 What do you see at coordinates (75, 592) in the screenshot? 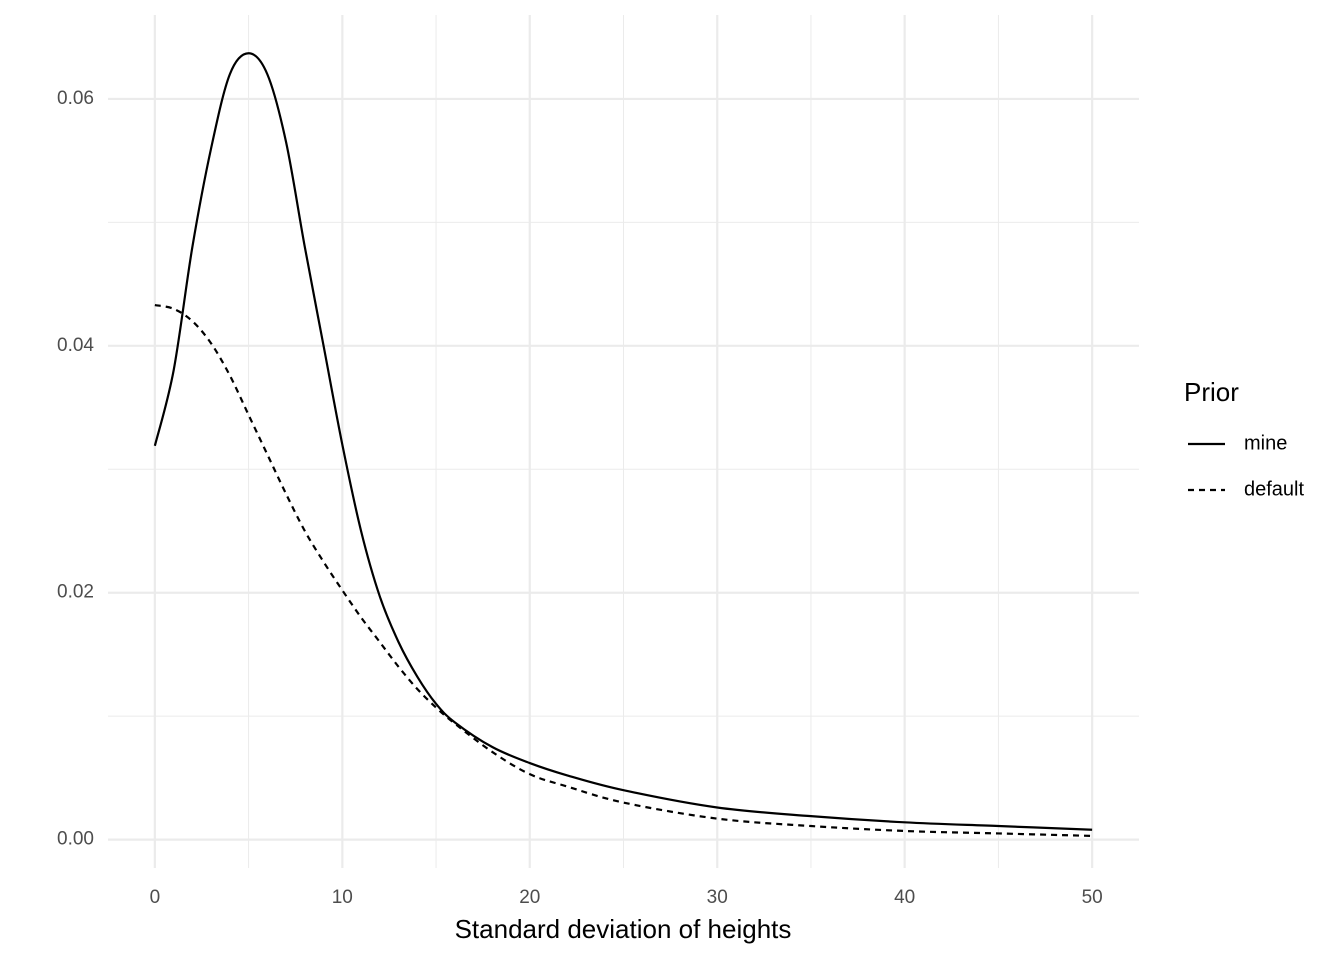
I see `y-tick-label: 0.02` at bounding box center [75, 592].